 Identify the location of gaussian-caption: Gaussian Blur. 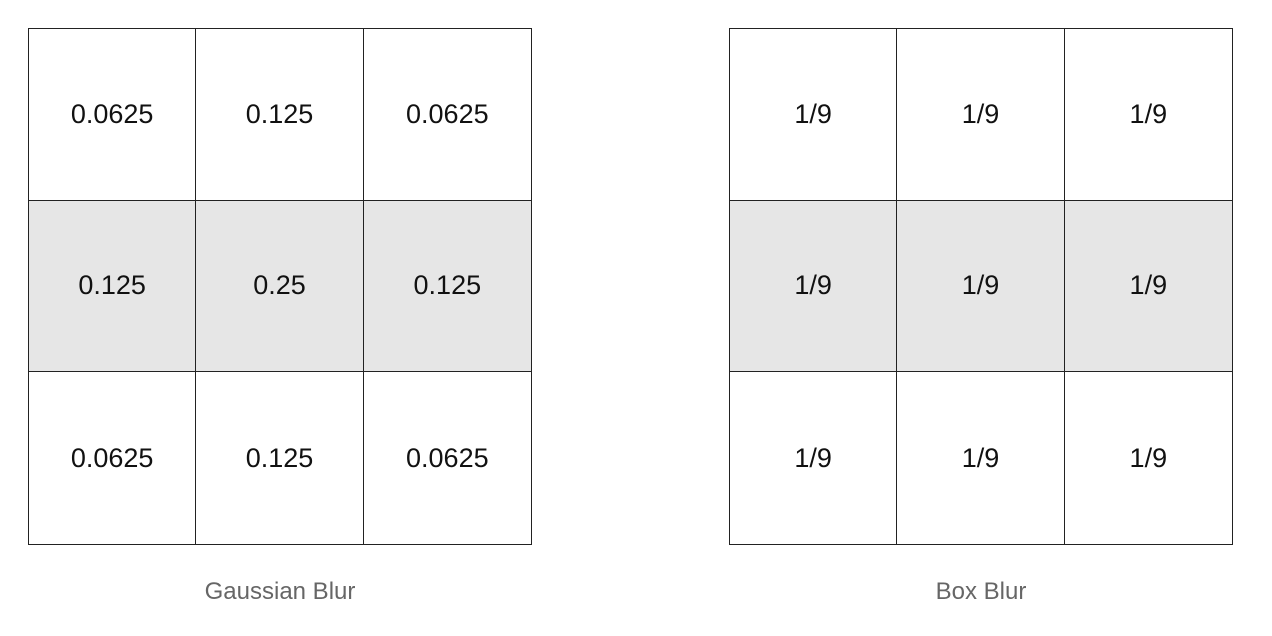
(280, 591).